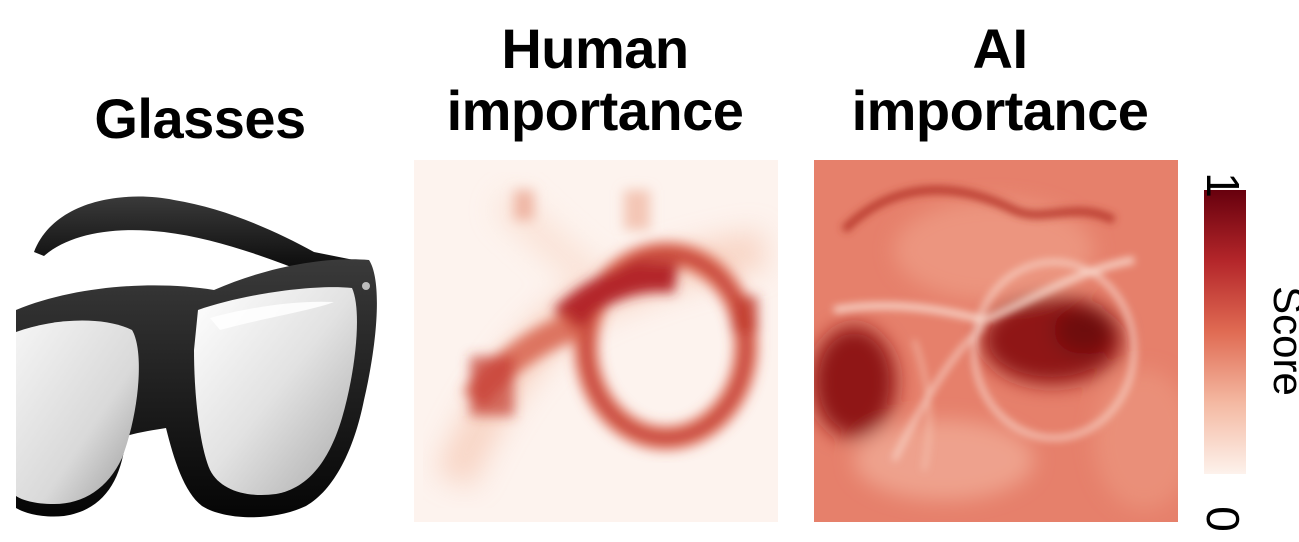 The image size is (1299, 542). I want to click on human-title-line2: importance, so click(595, 110).